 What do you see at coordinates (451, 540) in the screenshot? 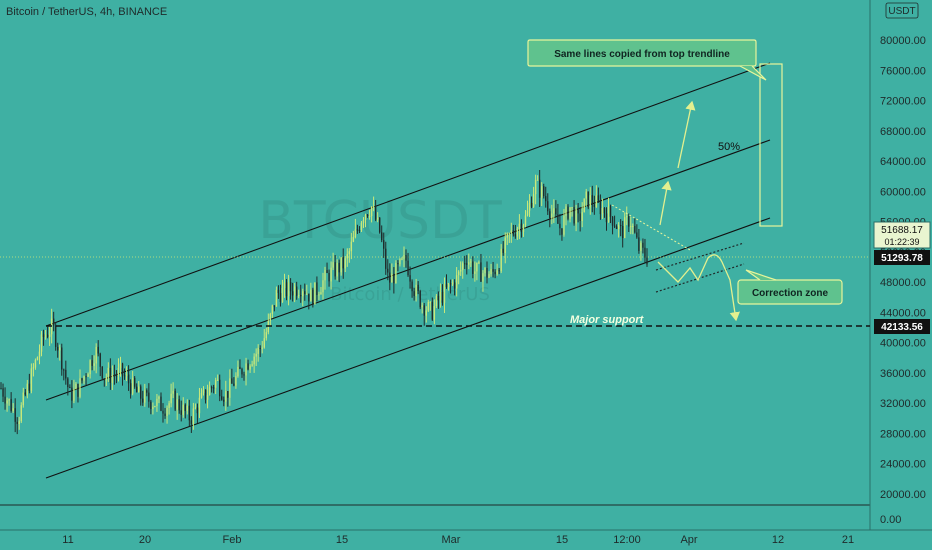
I see `time-tick-label: Mar` at bounding box center [451, 540].